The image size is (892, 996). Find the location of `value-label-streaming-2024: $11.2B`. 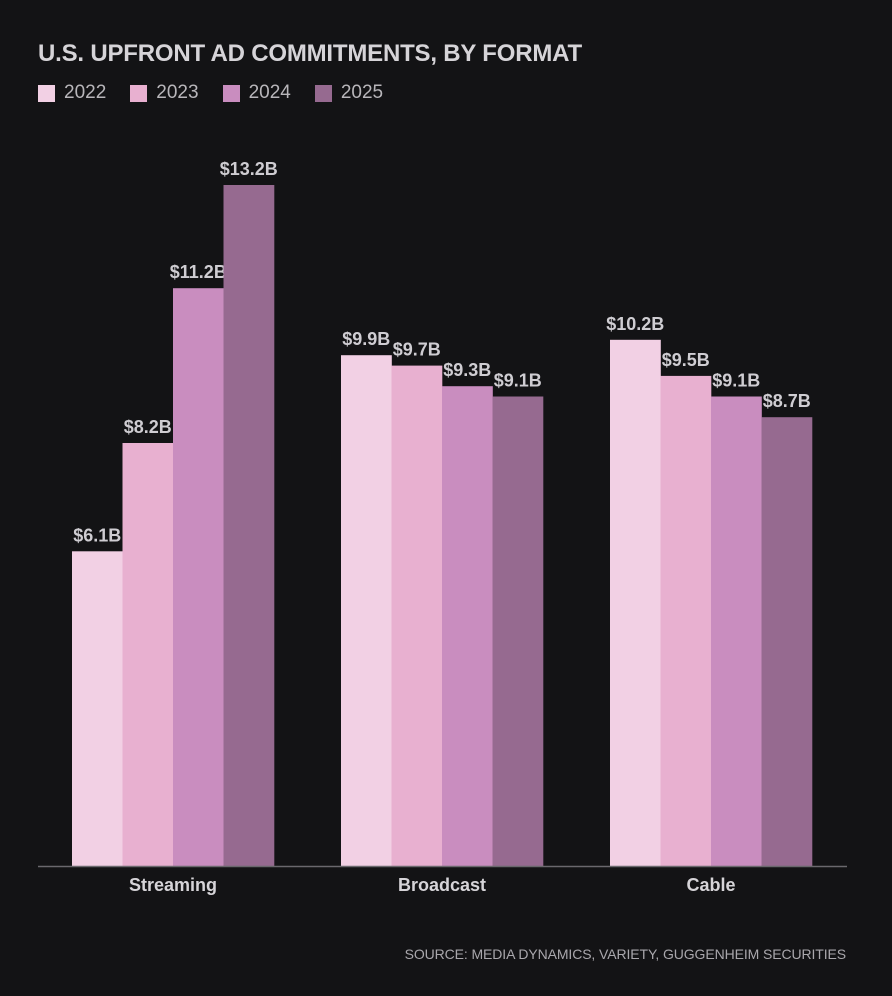

value-label-streaming-2024: $11.2B is located at coordinates (198, 272).